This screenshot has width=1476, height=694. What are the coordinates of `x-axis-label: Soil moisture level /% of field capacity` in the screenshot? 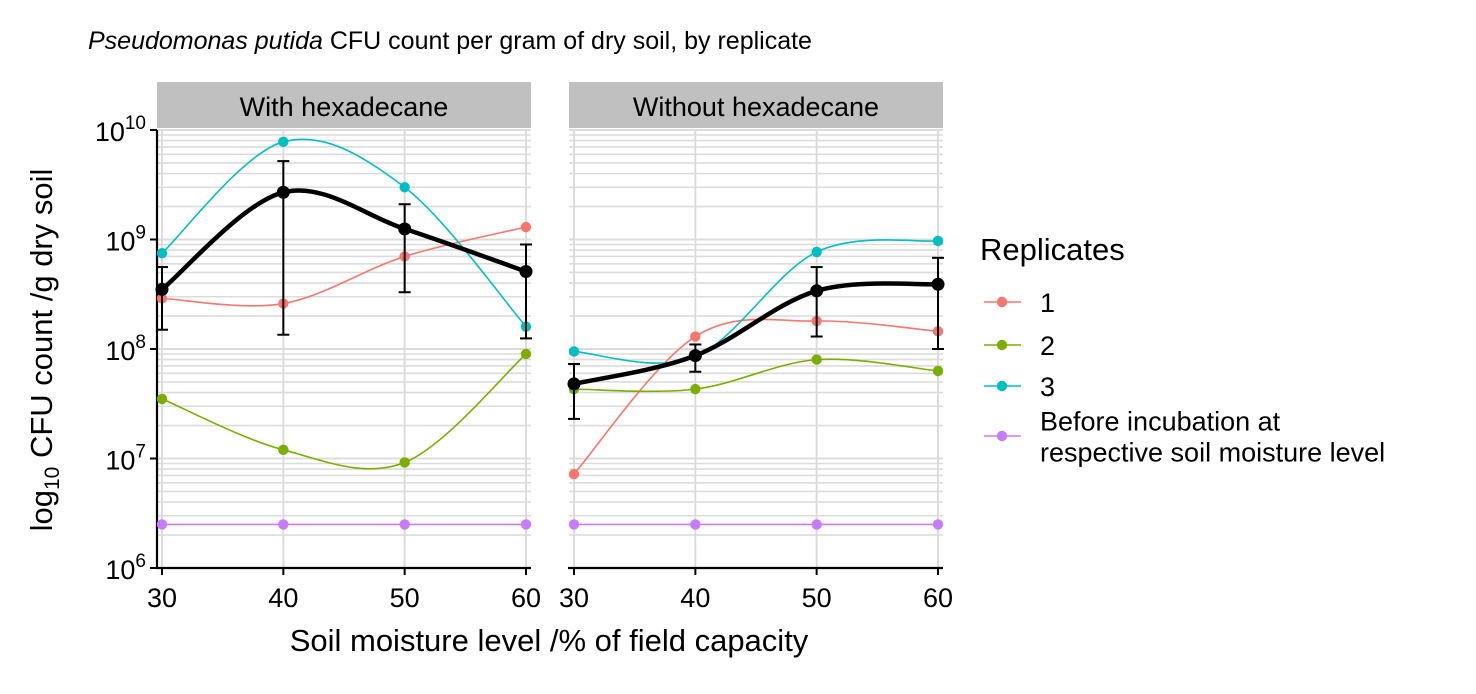 It's located at (549, 640).